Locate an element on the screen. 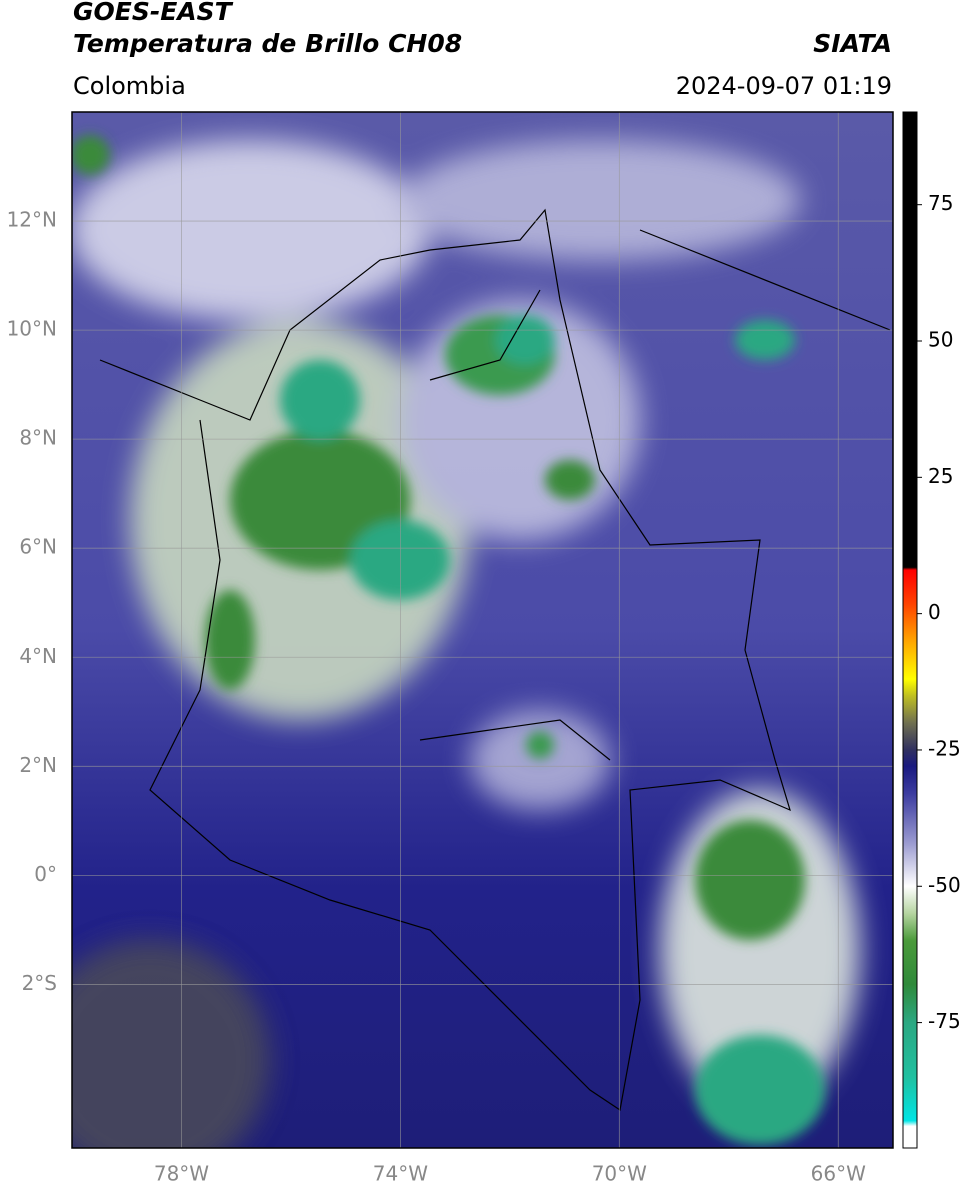  colorbar-tick-label: 50 is located at coordinates (940, 340).